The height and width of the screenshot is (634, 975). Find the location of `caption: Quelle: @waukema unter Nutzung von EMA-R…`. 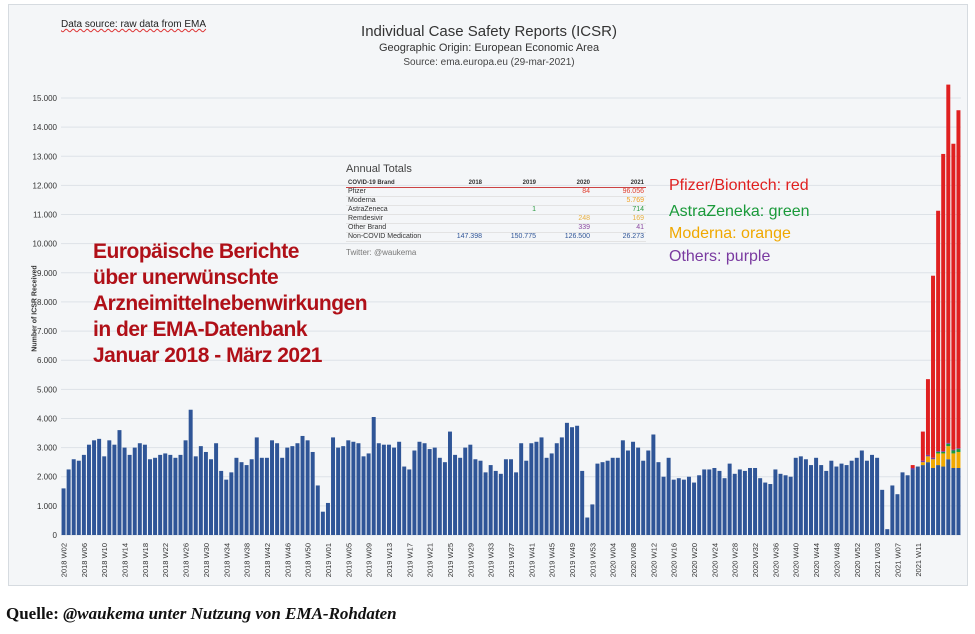

caption: Quelle: @waukema unter Nutzung von EMA-R… is located at coordinates (201, 614).